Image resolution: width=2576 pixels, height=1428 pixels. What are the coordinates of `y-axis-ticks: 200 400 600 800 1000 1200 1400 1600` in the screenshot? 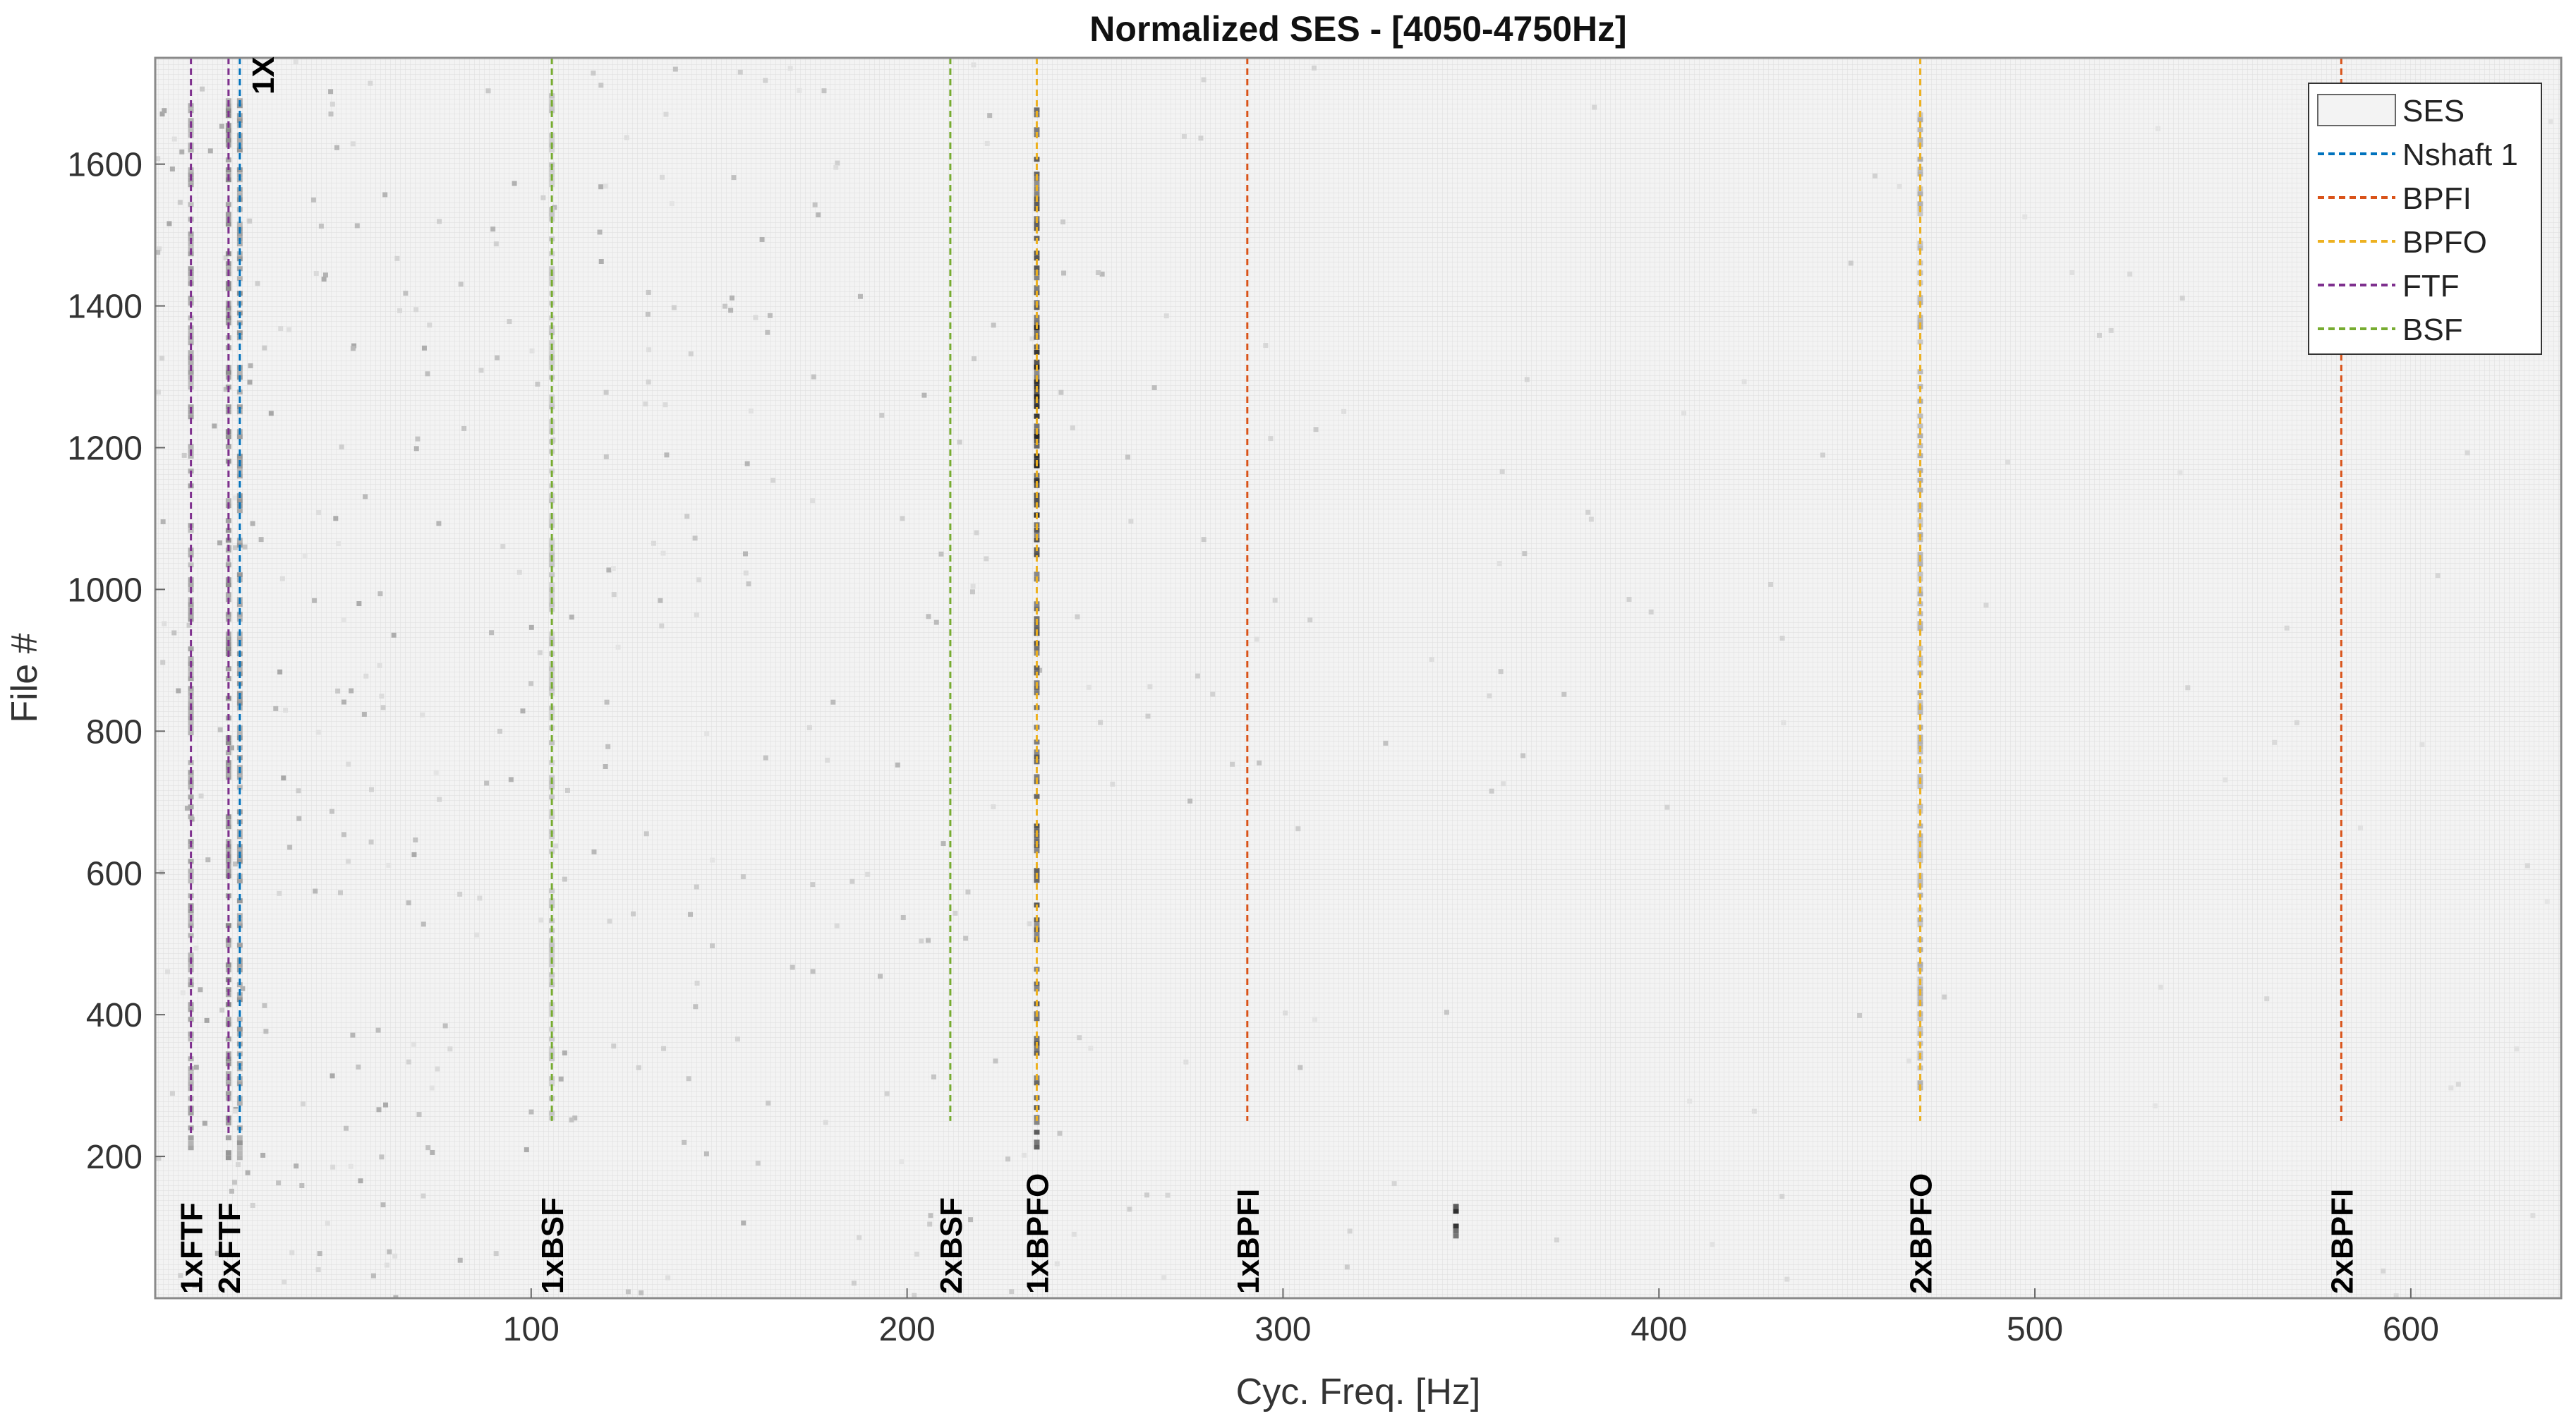 It's located at (116, 661).